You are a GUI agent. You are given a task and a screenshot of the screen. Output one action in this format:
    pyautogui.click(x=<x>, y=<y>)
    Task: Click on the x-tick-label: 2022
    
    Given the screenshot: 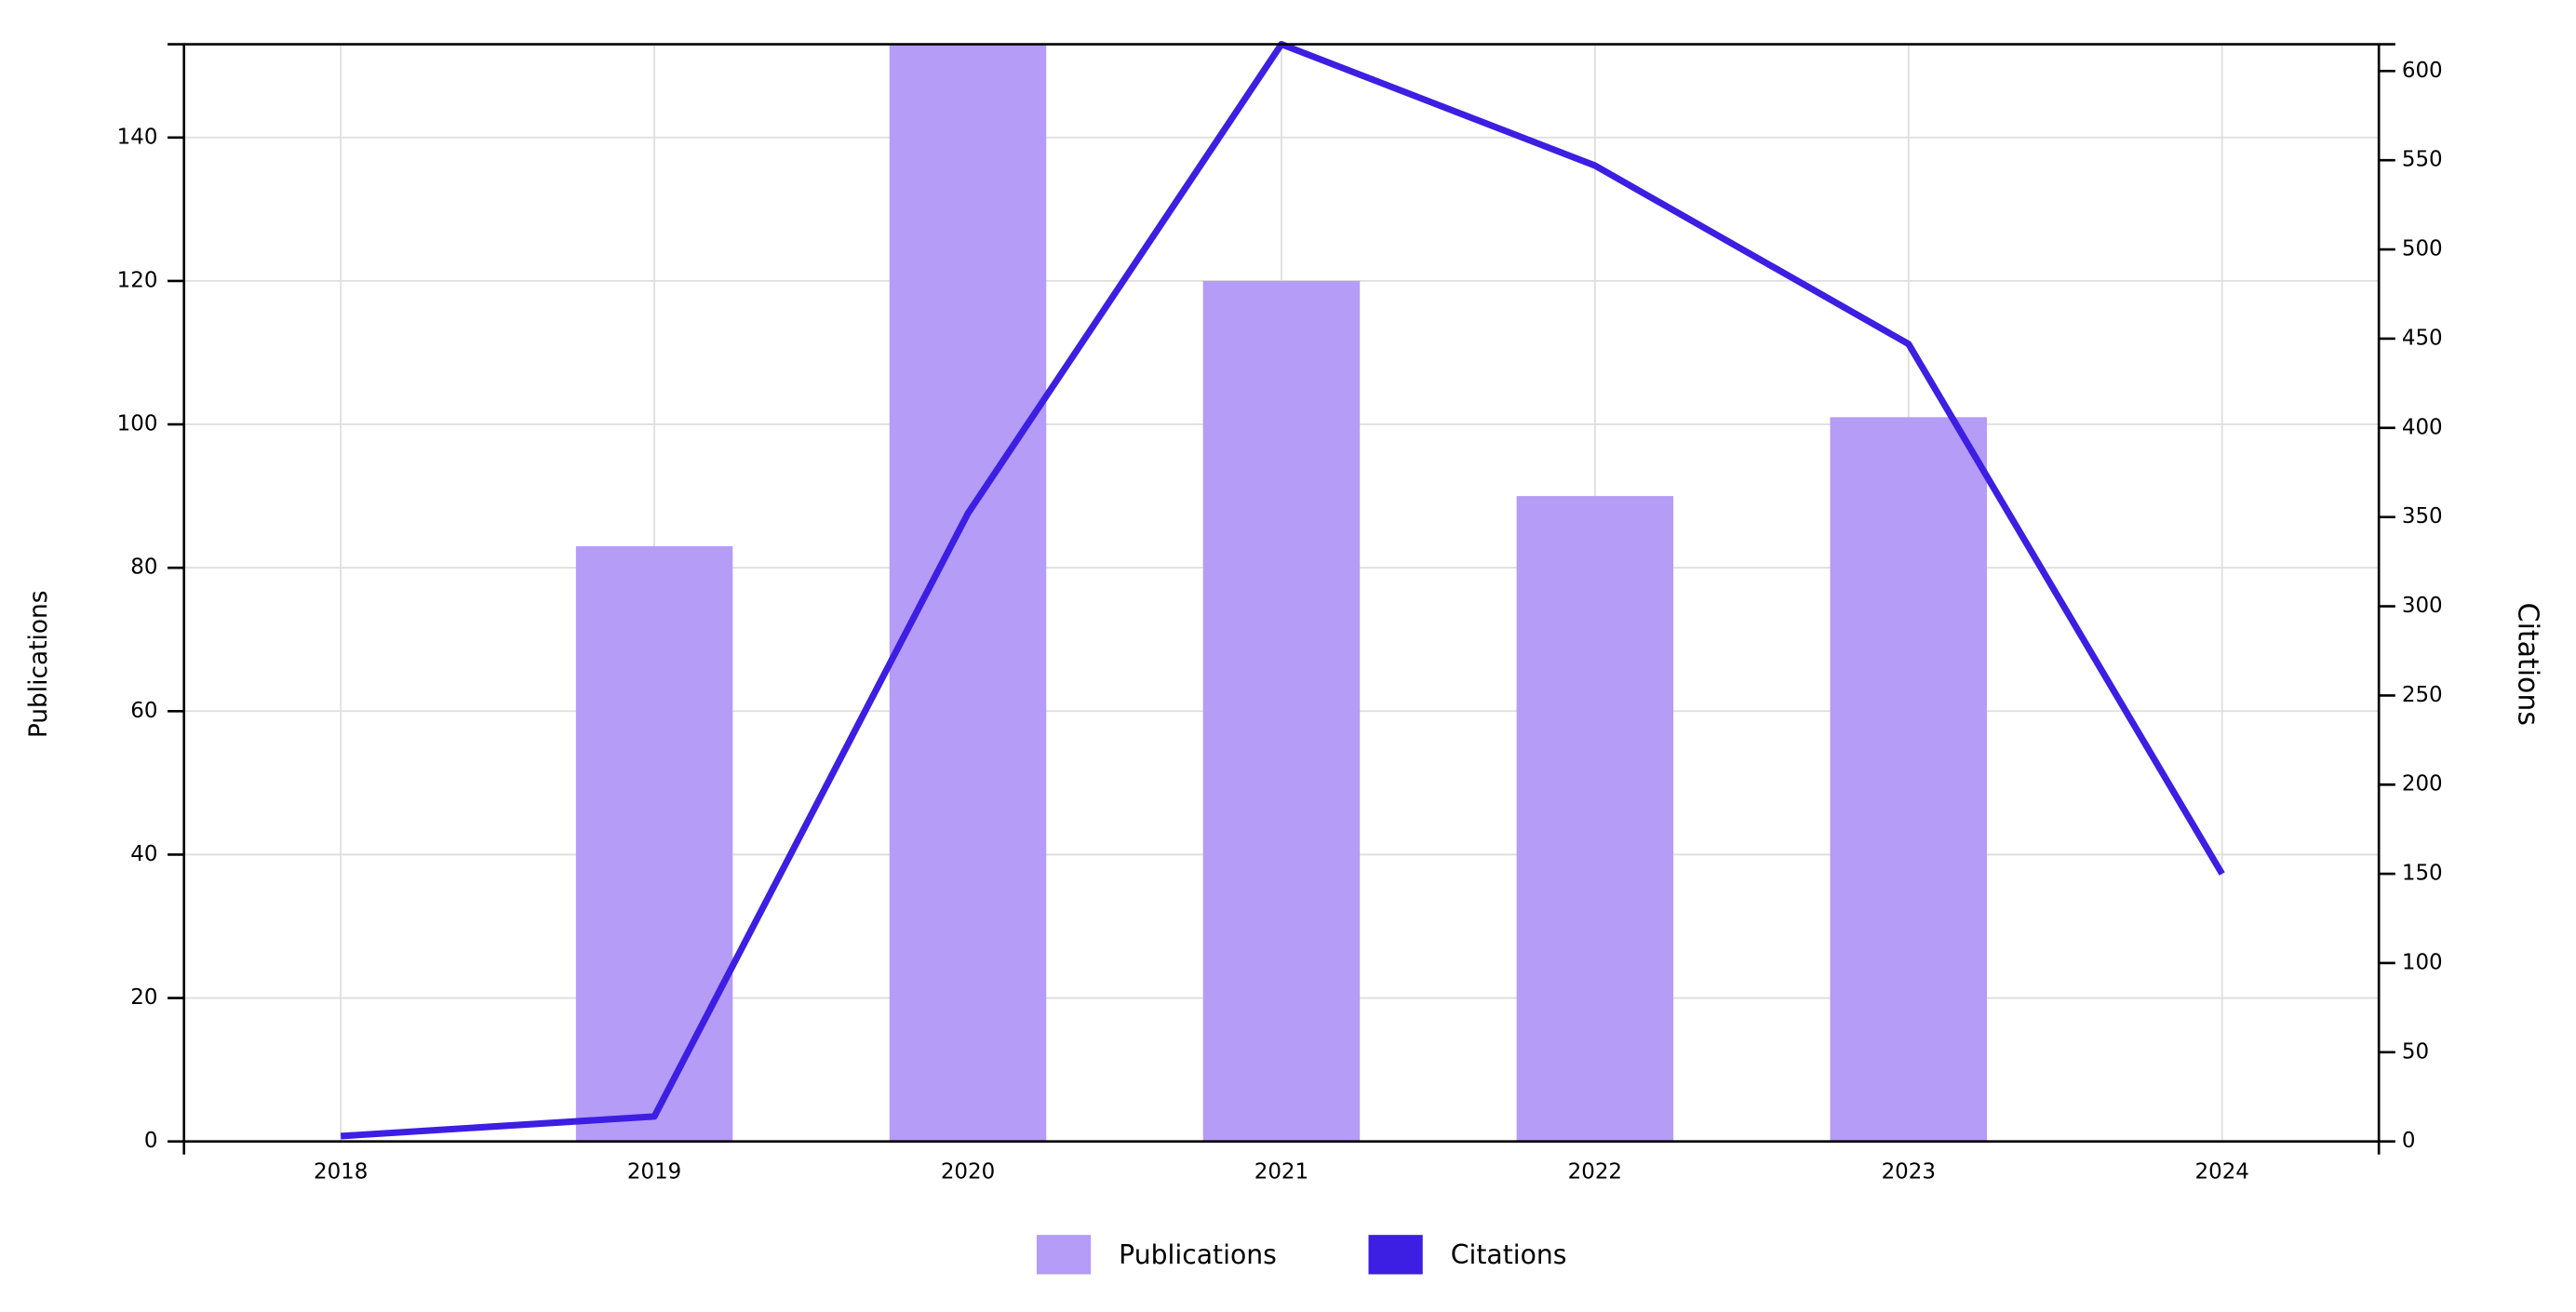 What is the action you would take?
    pyautogui.click(x=1595, y=1172)
    